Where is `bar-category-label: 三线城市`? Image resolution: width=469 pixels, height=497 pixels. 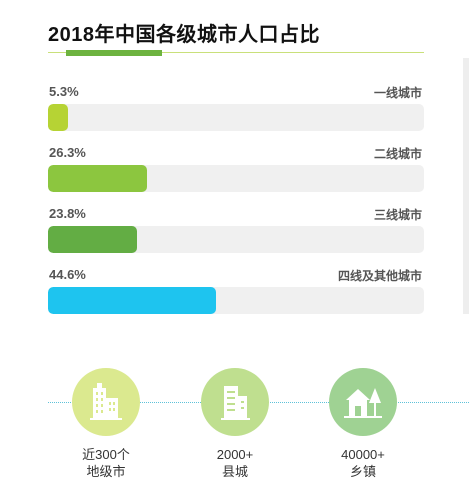
bar-category-label: 三线城市 is located at coordinates (397, 215).